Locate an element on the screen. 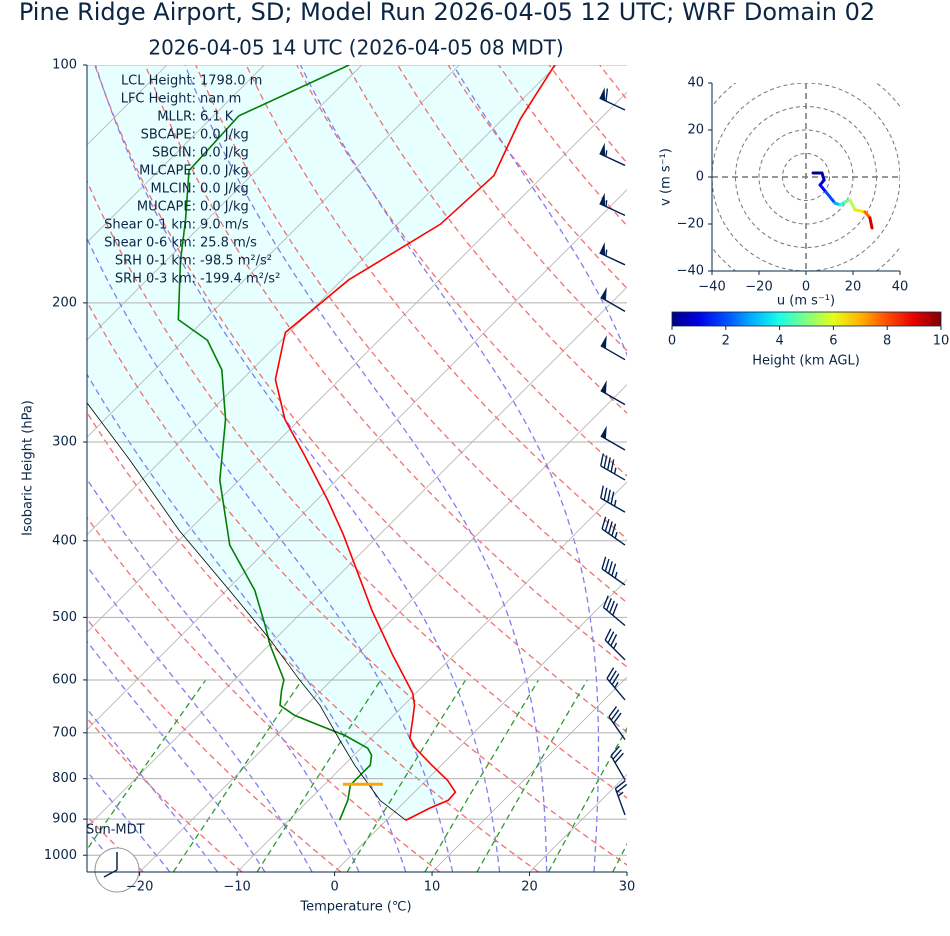 The height and width of the screenshot is (936, 950). stat-value: 9.0 m/s is located at coordinates (224, 225).